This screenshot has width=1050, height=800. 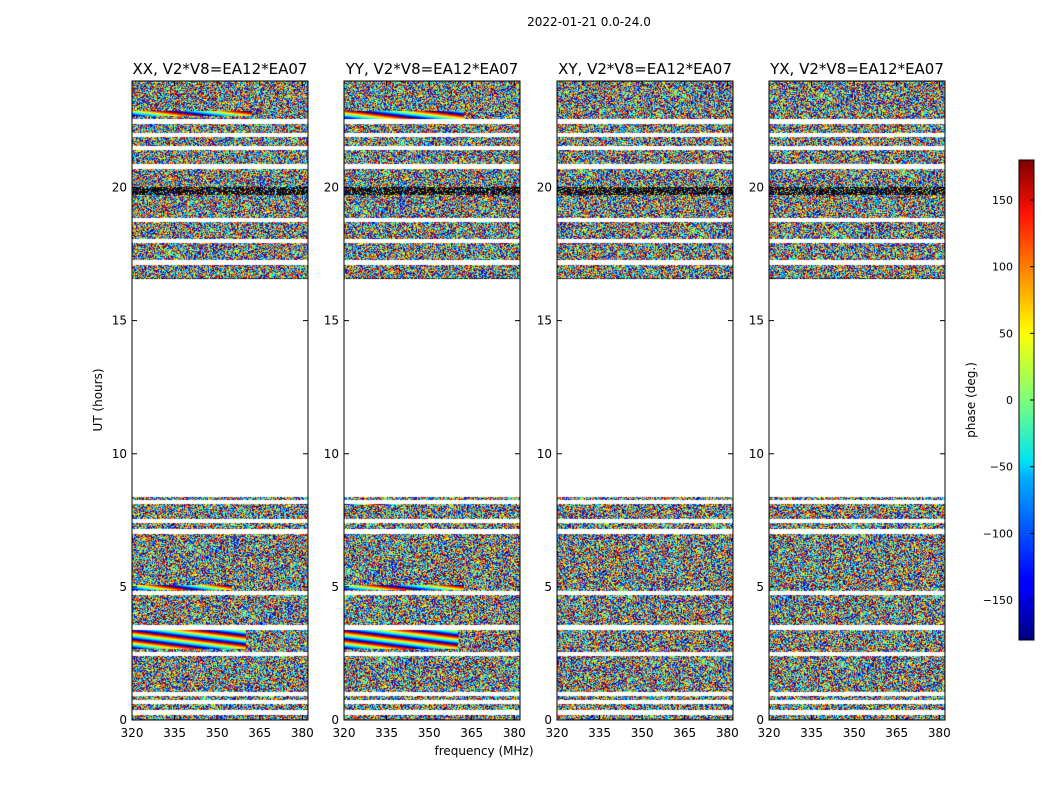 I want to click on panel-title: YY, V2*V8=EA12*EA07, so click(x=432, y=69).